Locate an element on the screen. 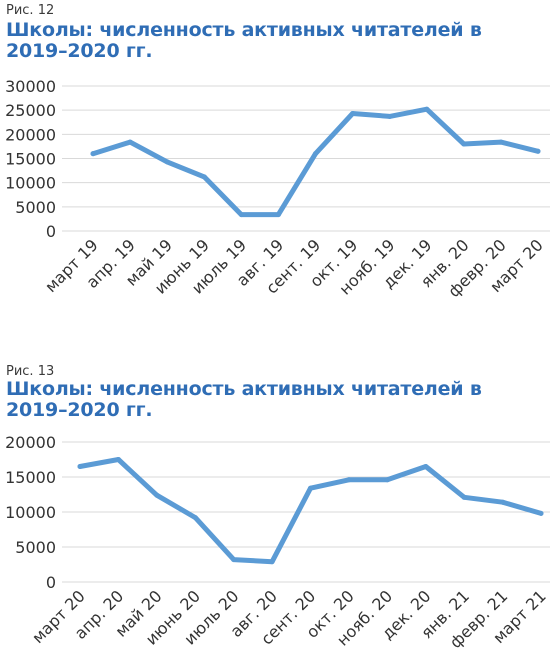  y-tick-label: 30000 is located at coordinates (30, 86).